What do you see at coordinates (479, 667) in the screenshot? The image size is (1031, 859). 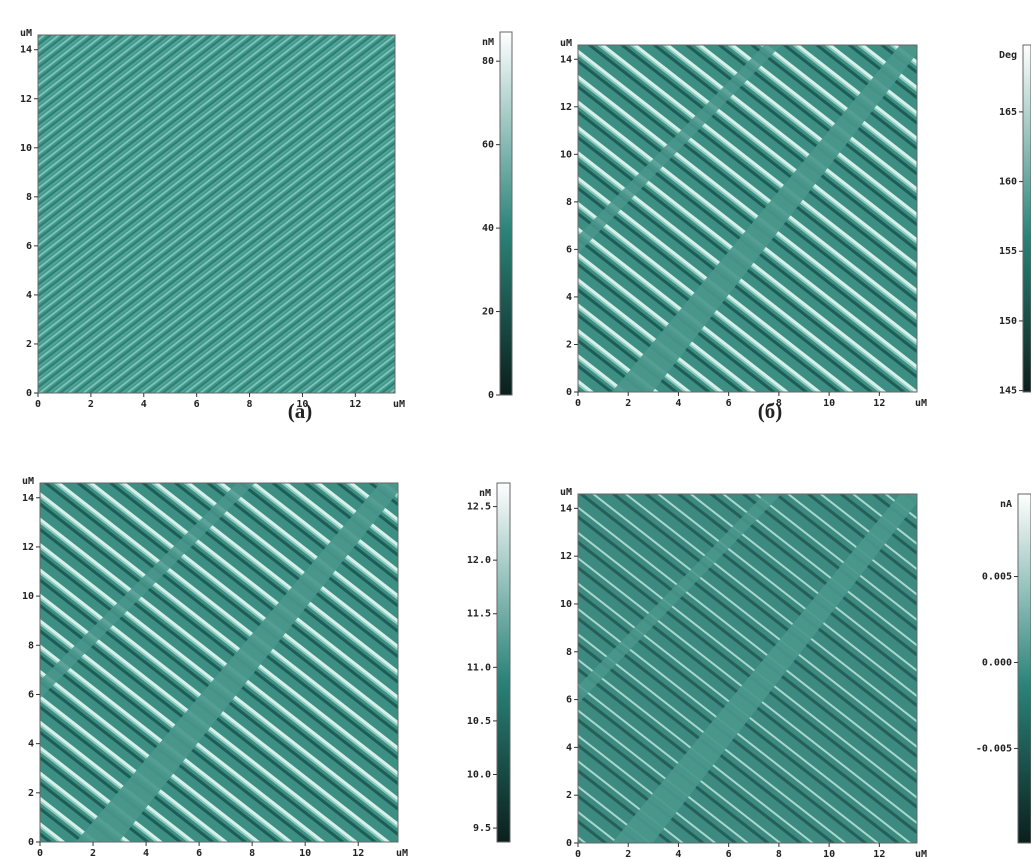 I see `colorbar-tick-label: 11.0` at bounding box center [479, 667].